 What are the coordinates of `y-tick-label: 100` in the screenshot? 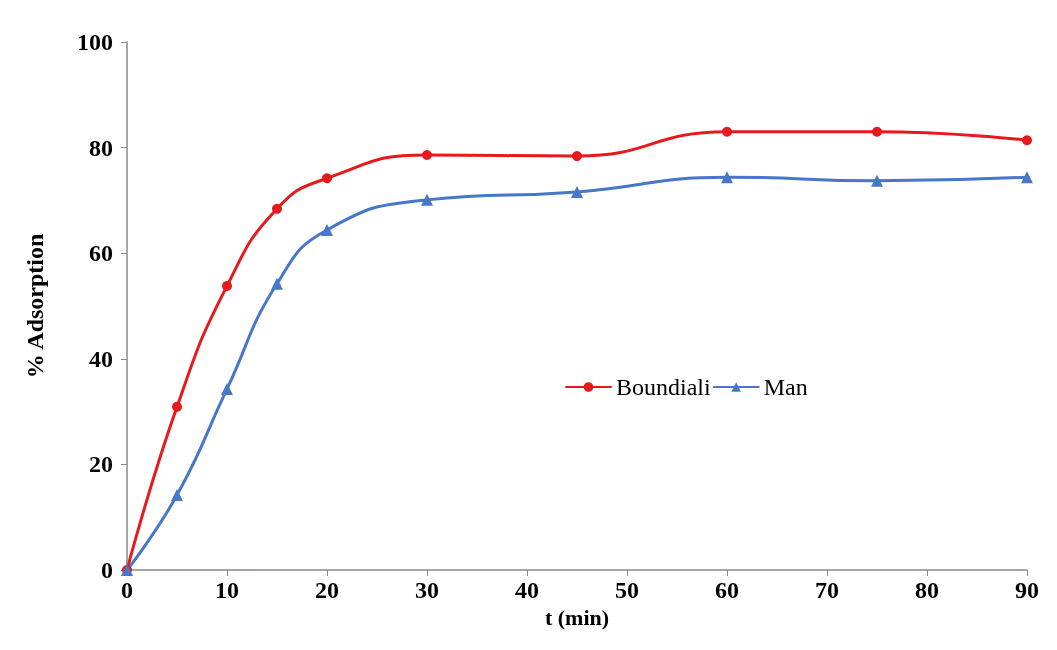 It's located at (95, 42).